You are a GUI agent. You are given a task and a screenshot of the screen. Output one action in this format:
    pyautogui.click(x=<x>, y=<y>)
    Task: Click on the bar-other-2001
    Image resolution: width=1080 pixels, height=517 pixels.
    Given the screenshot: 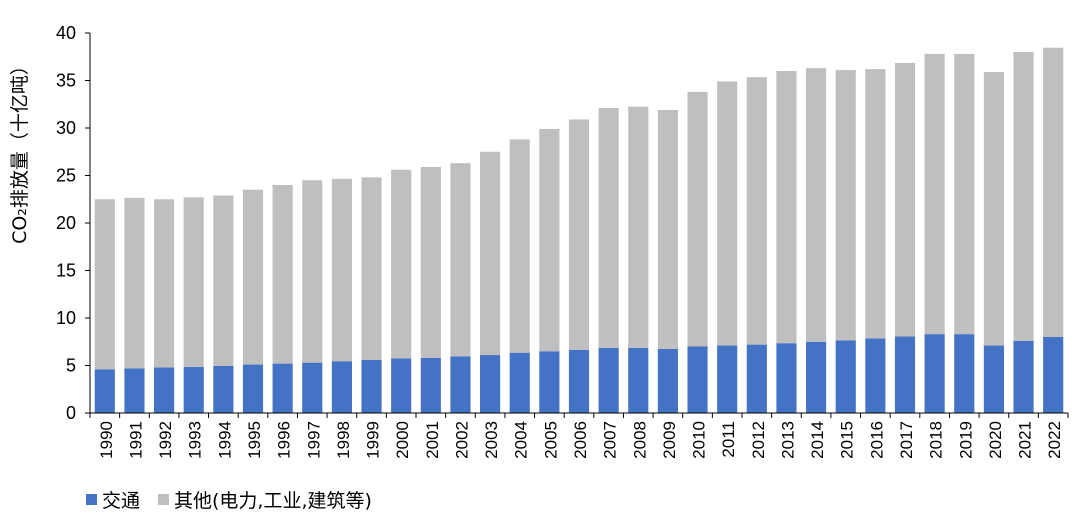 What is the action you would take?
    pyautogui.click(x=430, y=262)
    